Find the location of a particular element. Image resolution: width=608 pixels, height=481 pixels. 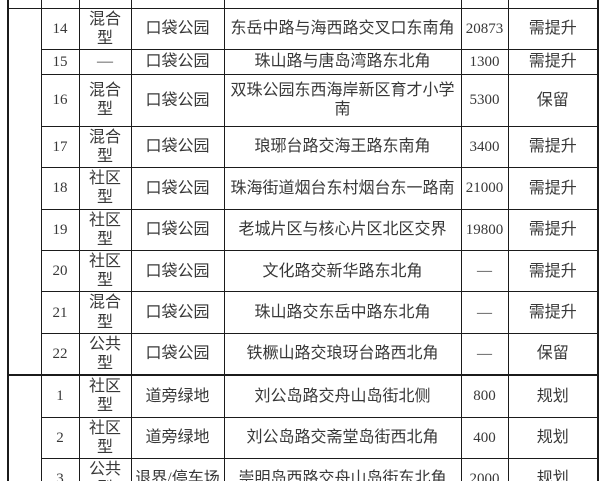

cell-number: 22 is located at coordinates (60, 354).